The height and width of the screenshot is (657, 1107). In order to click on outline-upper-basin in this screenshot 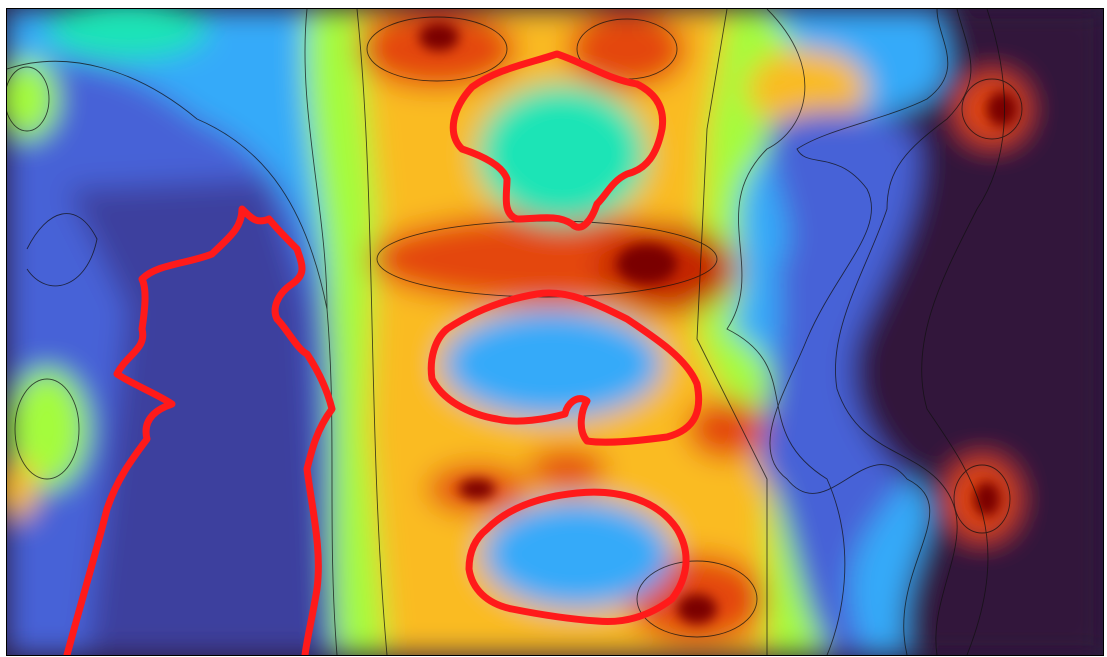, I will do `click(558, 140)`.